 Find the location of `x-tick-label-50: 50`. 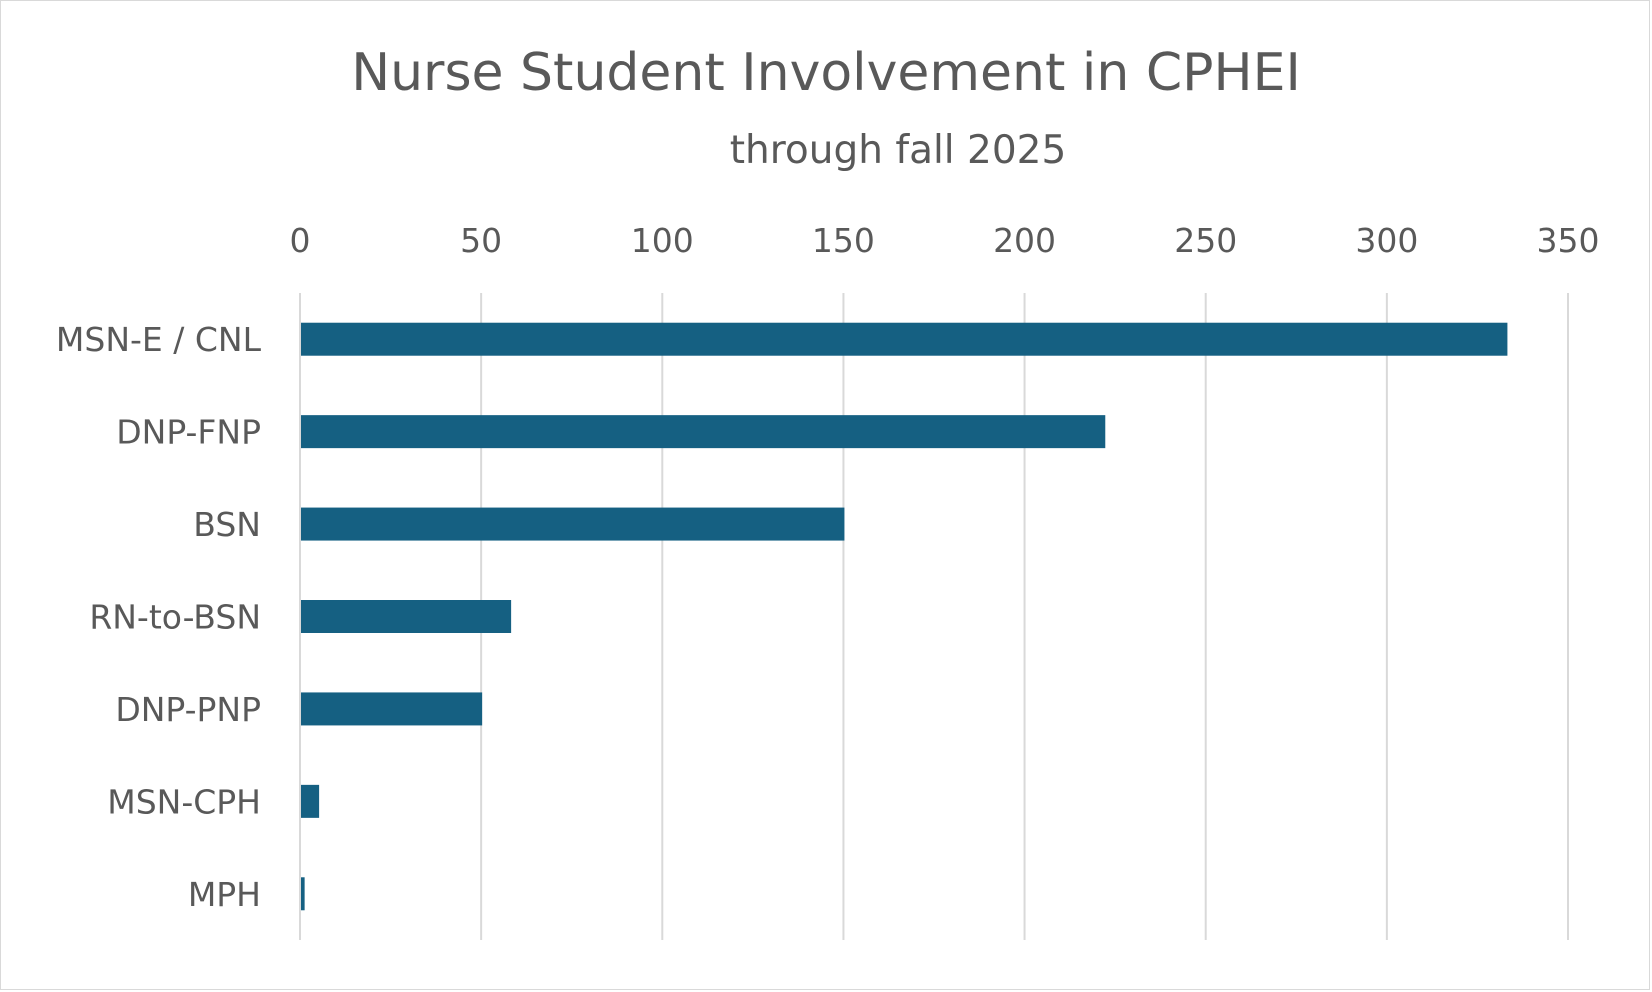

x-tick-label-50: 50 is located at coordinates (481, 240).